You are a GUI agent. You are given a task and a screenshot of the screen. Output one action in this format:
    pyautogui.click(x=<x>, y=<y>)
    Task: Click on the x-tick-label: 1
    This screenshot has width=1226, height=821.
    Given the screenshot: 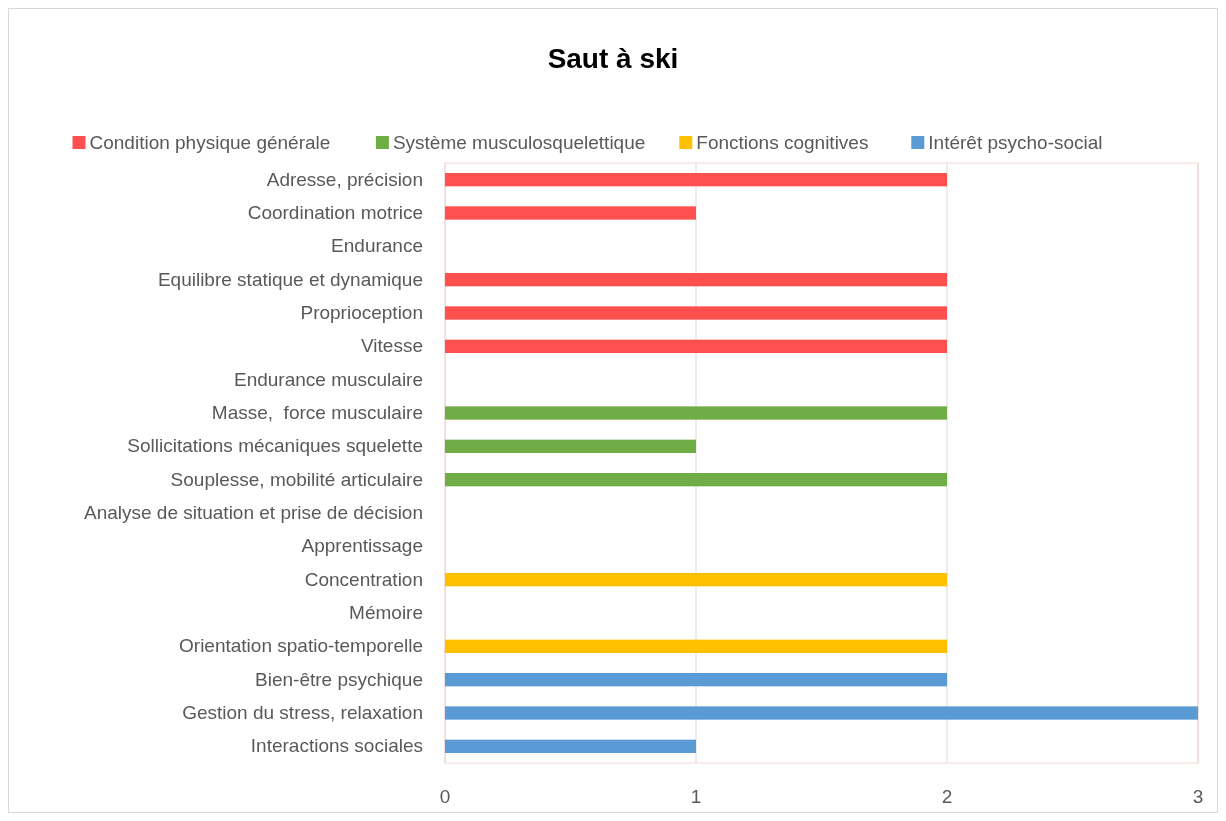 What is the action you would take?
    pyautogui.click(x=696, y=796)
    